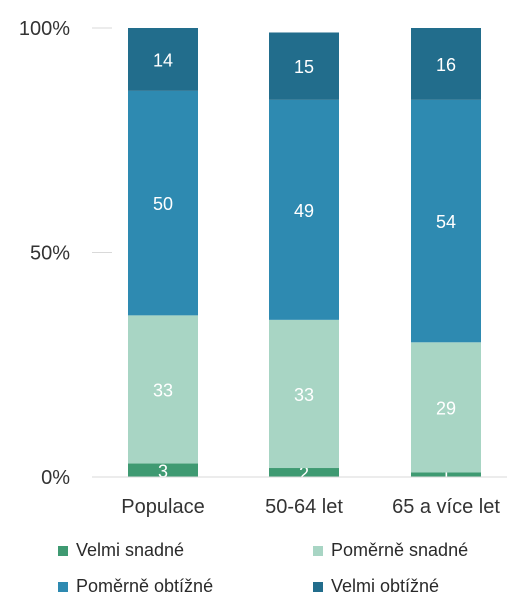 The image size is (507, 601). I want to click on legend-swatch-velmi-obtizne, so click(318, 586).